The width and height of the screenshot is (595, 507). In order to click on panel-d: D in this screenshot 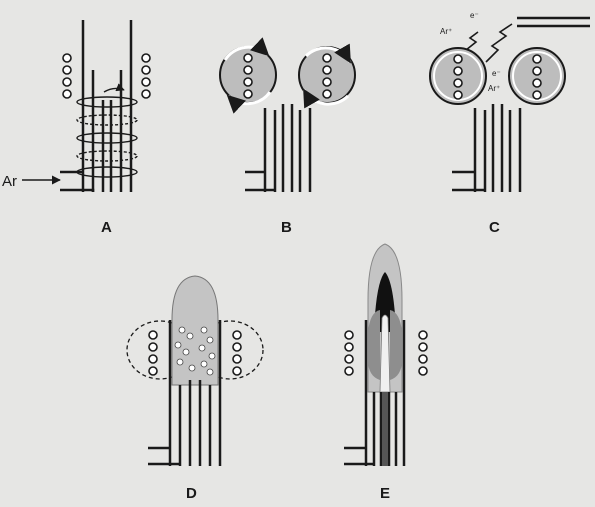, I will do `click(195, 388)`.